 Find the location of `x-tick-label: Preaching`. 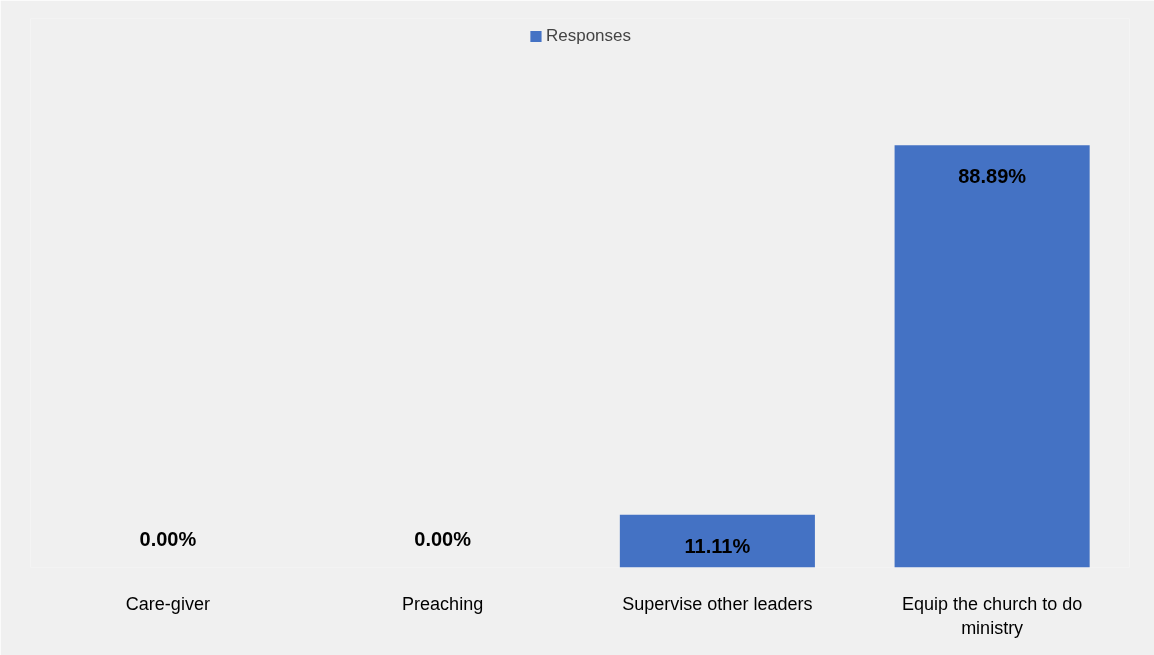

x-tick-label: Preaching is located at coordinates (443, 603).